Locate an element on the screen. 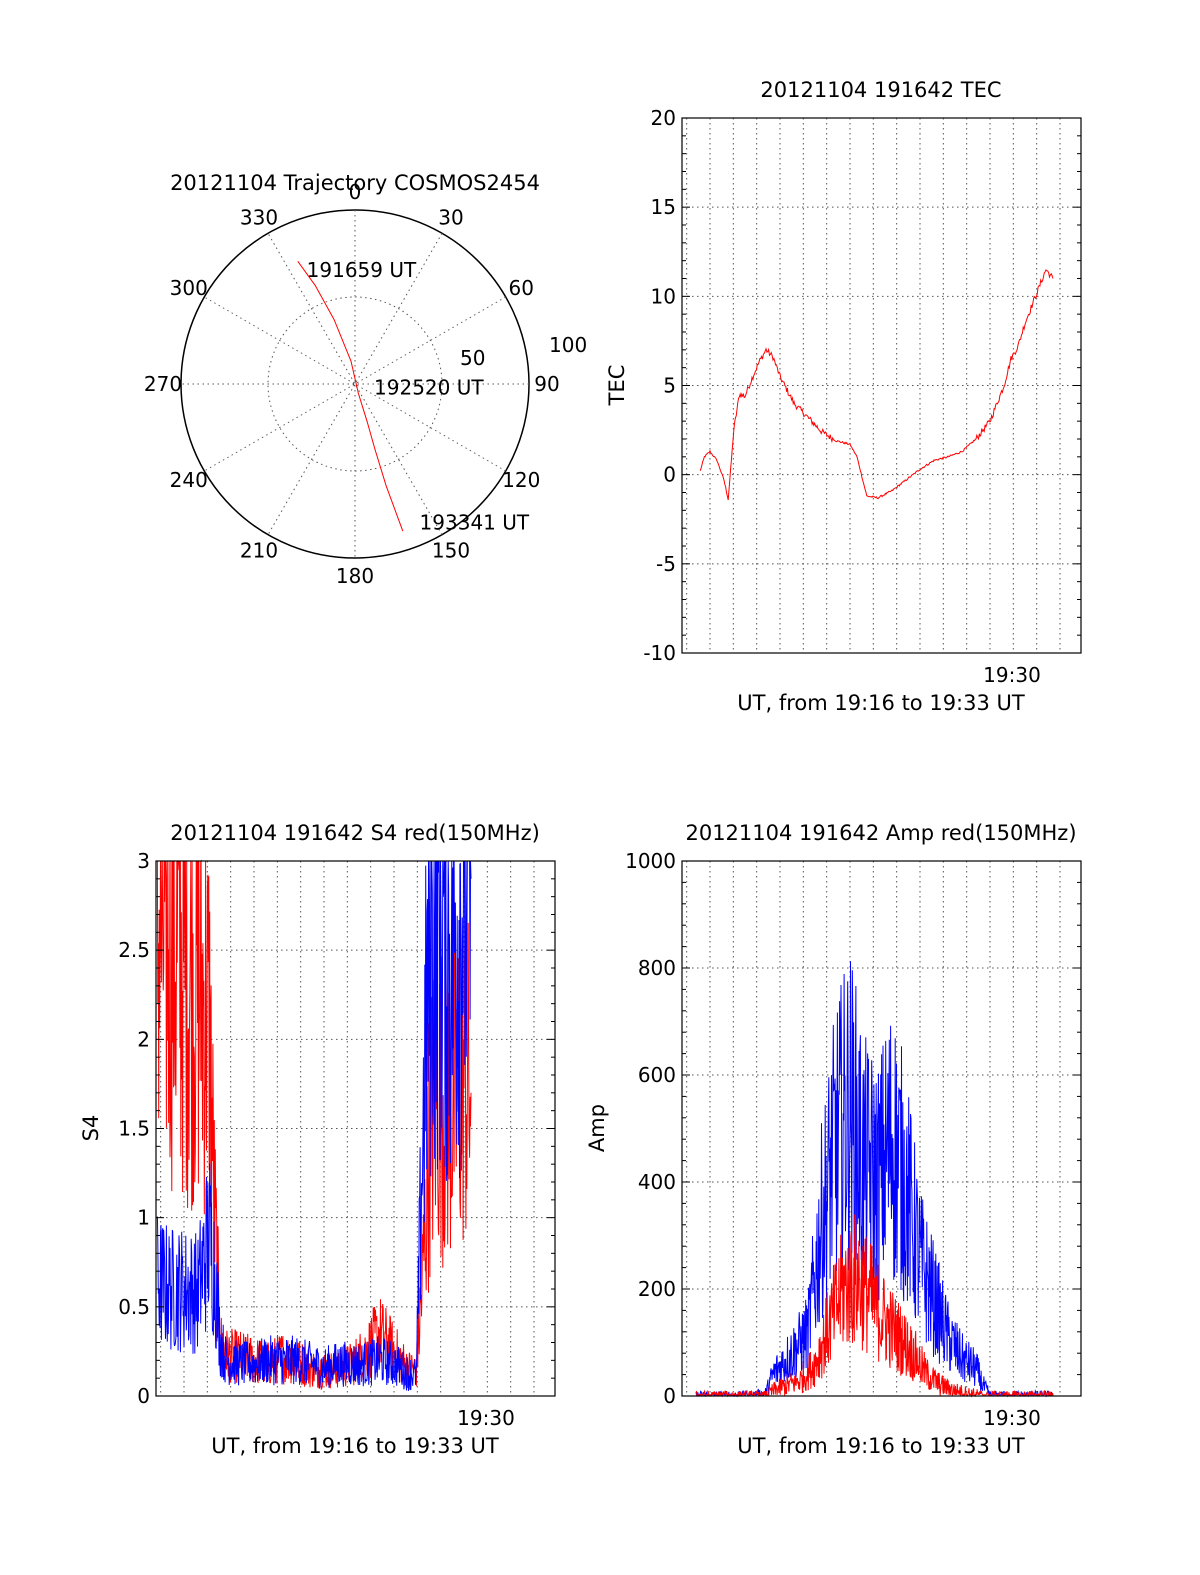  tec-y-ticks: -10 -5 0 5 10 15 20 is located at coordinates (862, 385).